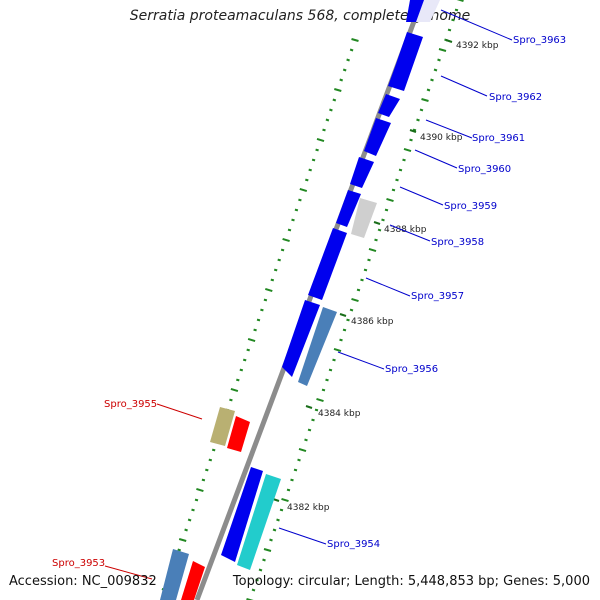 The width and height of the screenshot is (600, 600). Describe the element at coordinates (539, 40) in the screenshot. I see `gene-label: Spro_3963` at that location.